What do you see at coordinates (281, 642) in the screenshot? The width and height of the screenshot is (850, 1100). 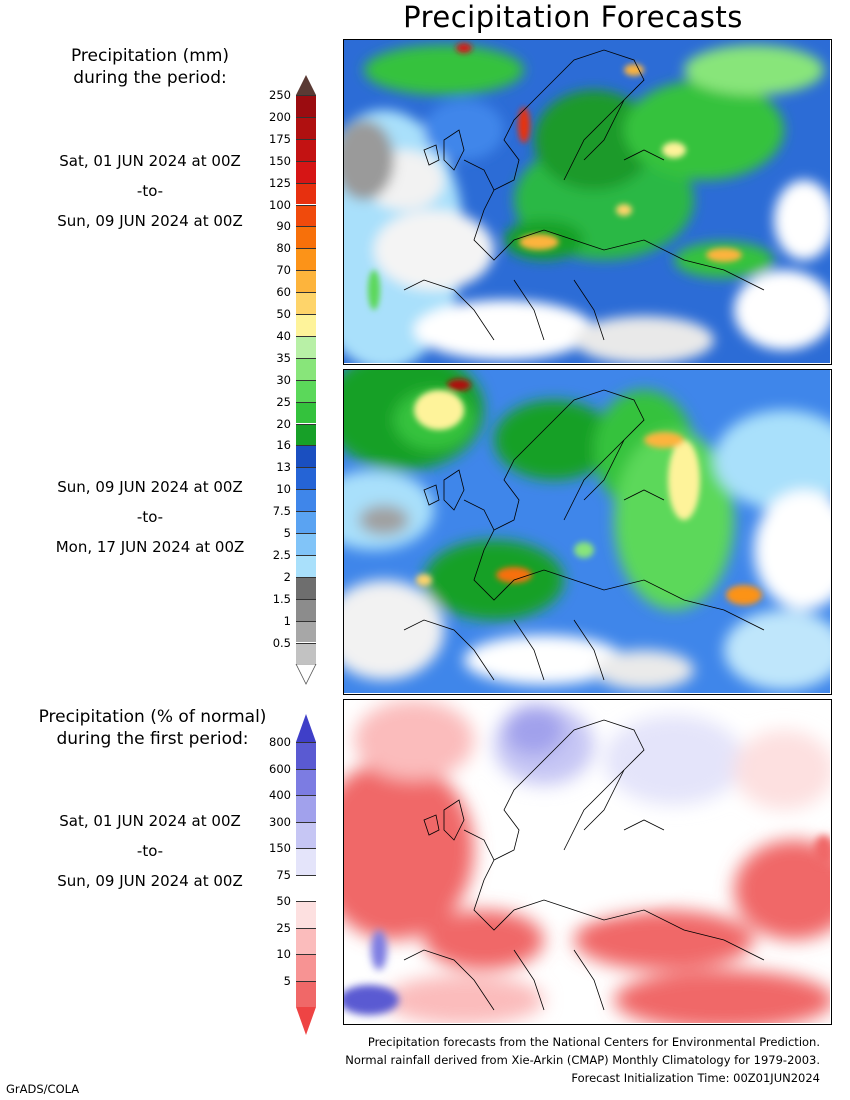 I see `mm-colorbar-tick-label: 0.5` at bounding box center [281, 642].